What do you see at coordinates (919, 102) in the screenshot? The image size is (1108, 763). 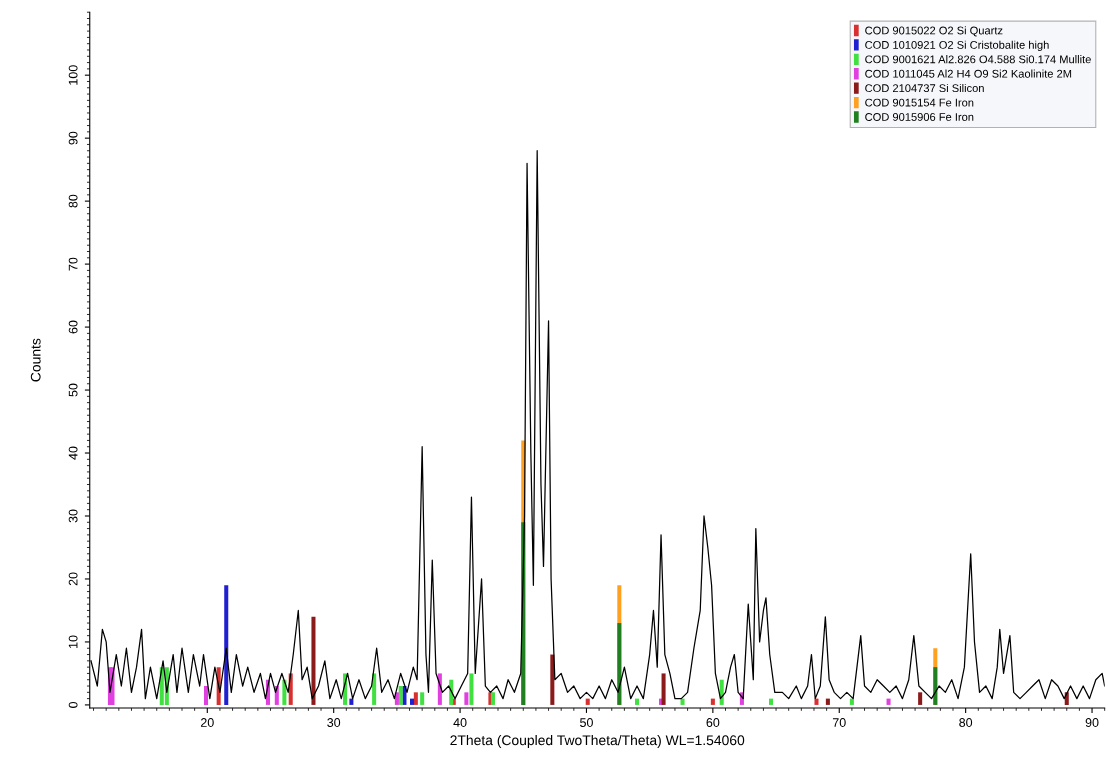 I see `legend-label: COD 9015154 Fe Iron` at bounding box center [919, 102].